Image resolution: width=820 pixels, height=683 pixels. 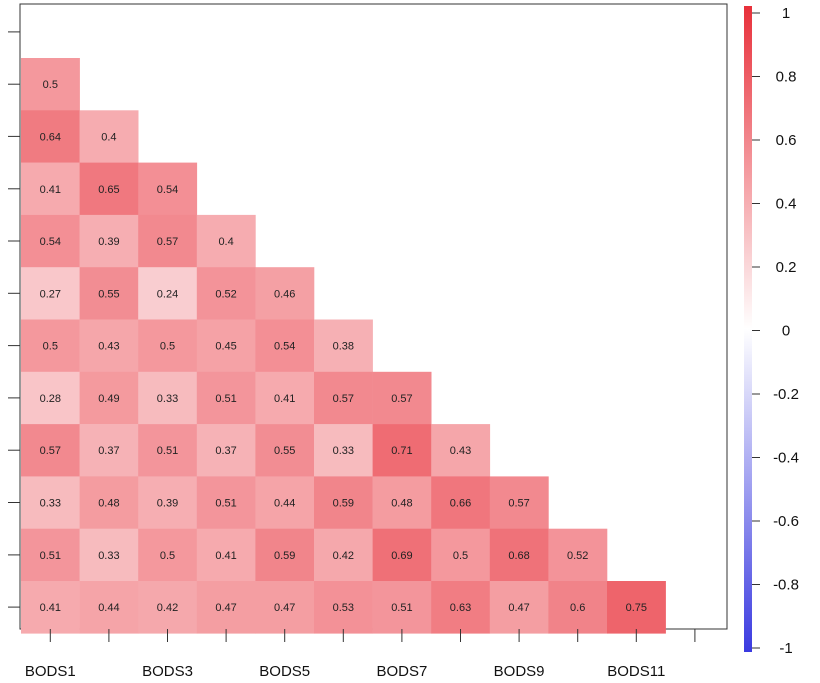 I want to click on x-tick-label: BODS11, so click(x=636, y=671).